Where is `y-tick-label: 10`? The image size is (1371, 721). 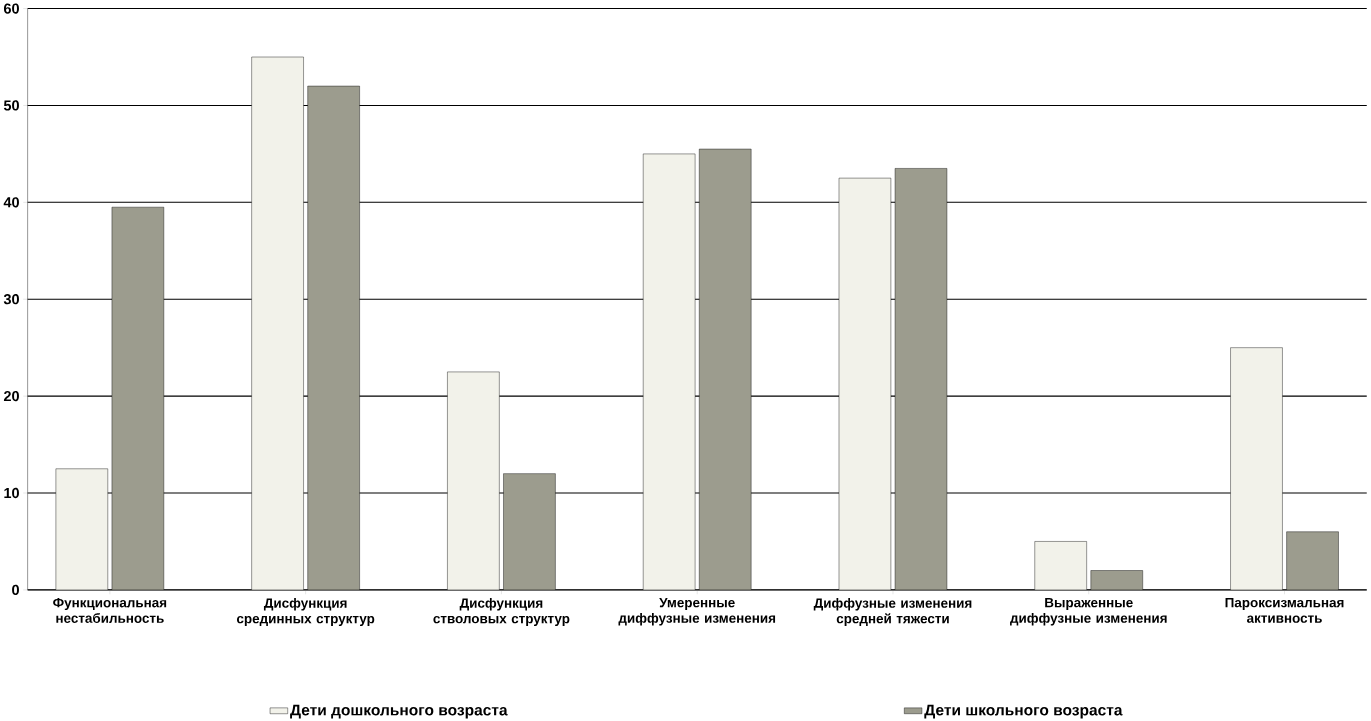
y-tick-label: 10 is located at coordinates (11, 493).